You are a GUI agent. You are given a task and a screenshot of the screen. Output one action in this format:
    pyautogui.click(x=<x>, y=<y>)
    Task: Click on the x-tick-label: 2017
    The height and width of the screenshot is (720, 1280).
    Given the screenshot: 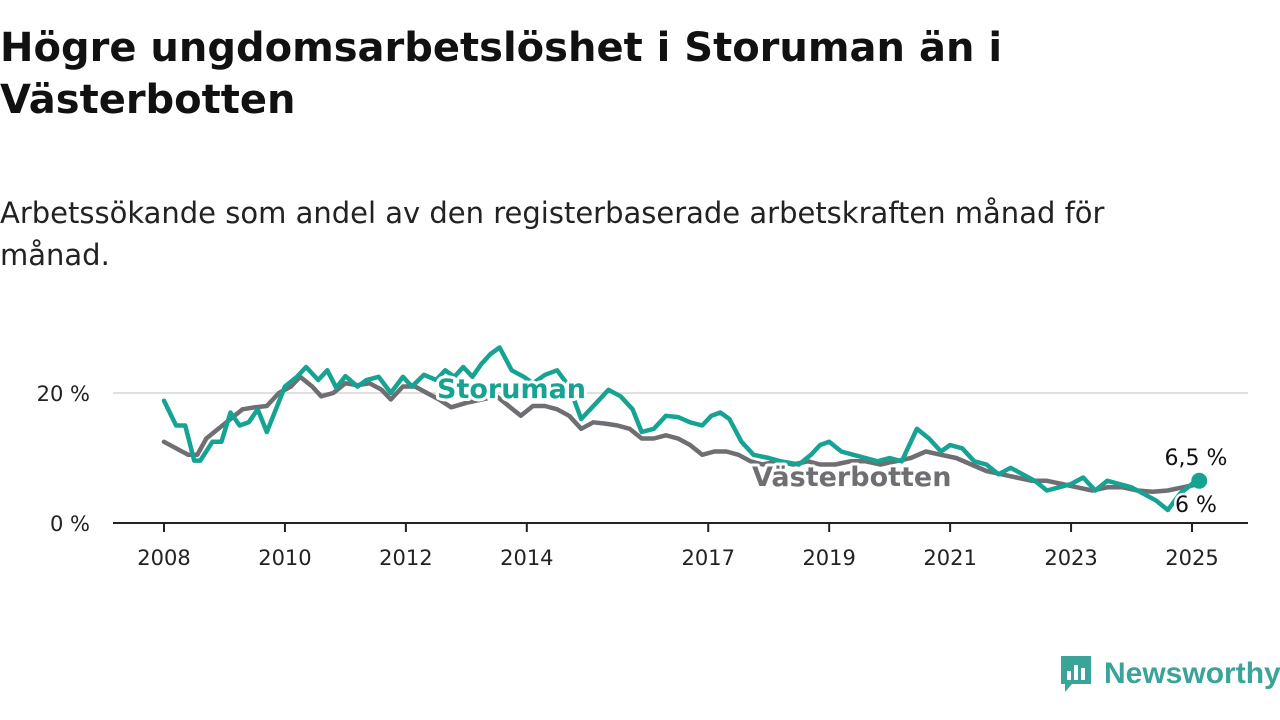 What is the action you would take?
    pyautogui.click(x=708, y=558)
    